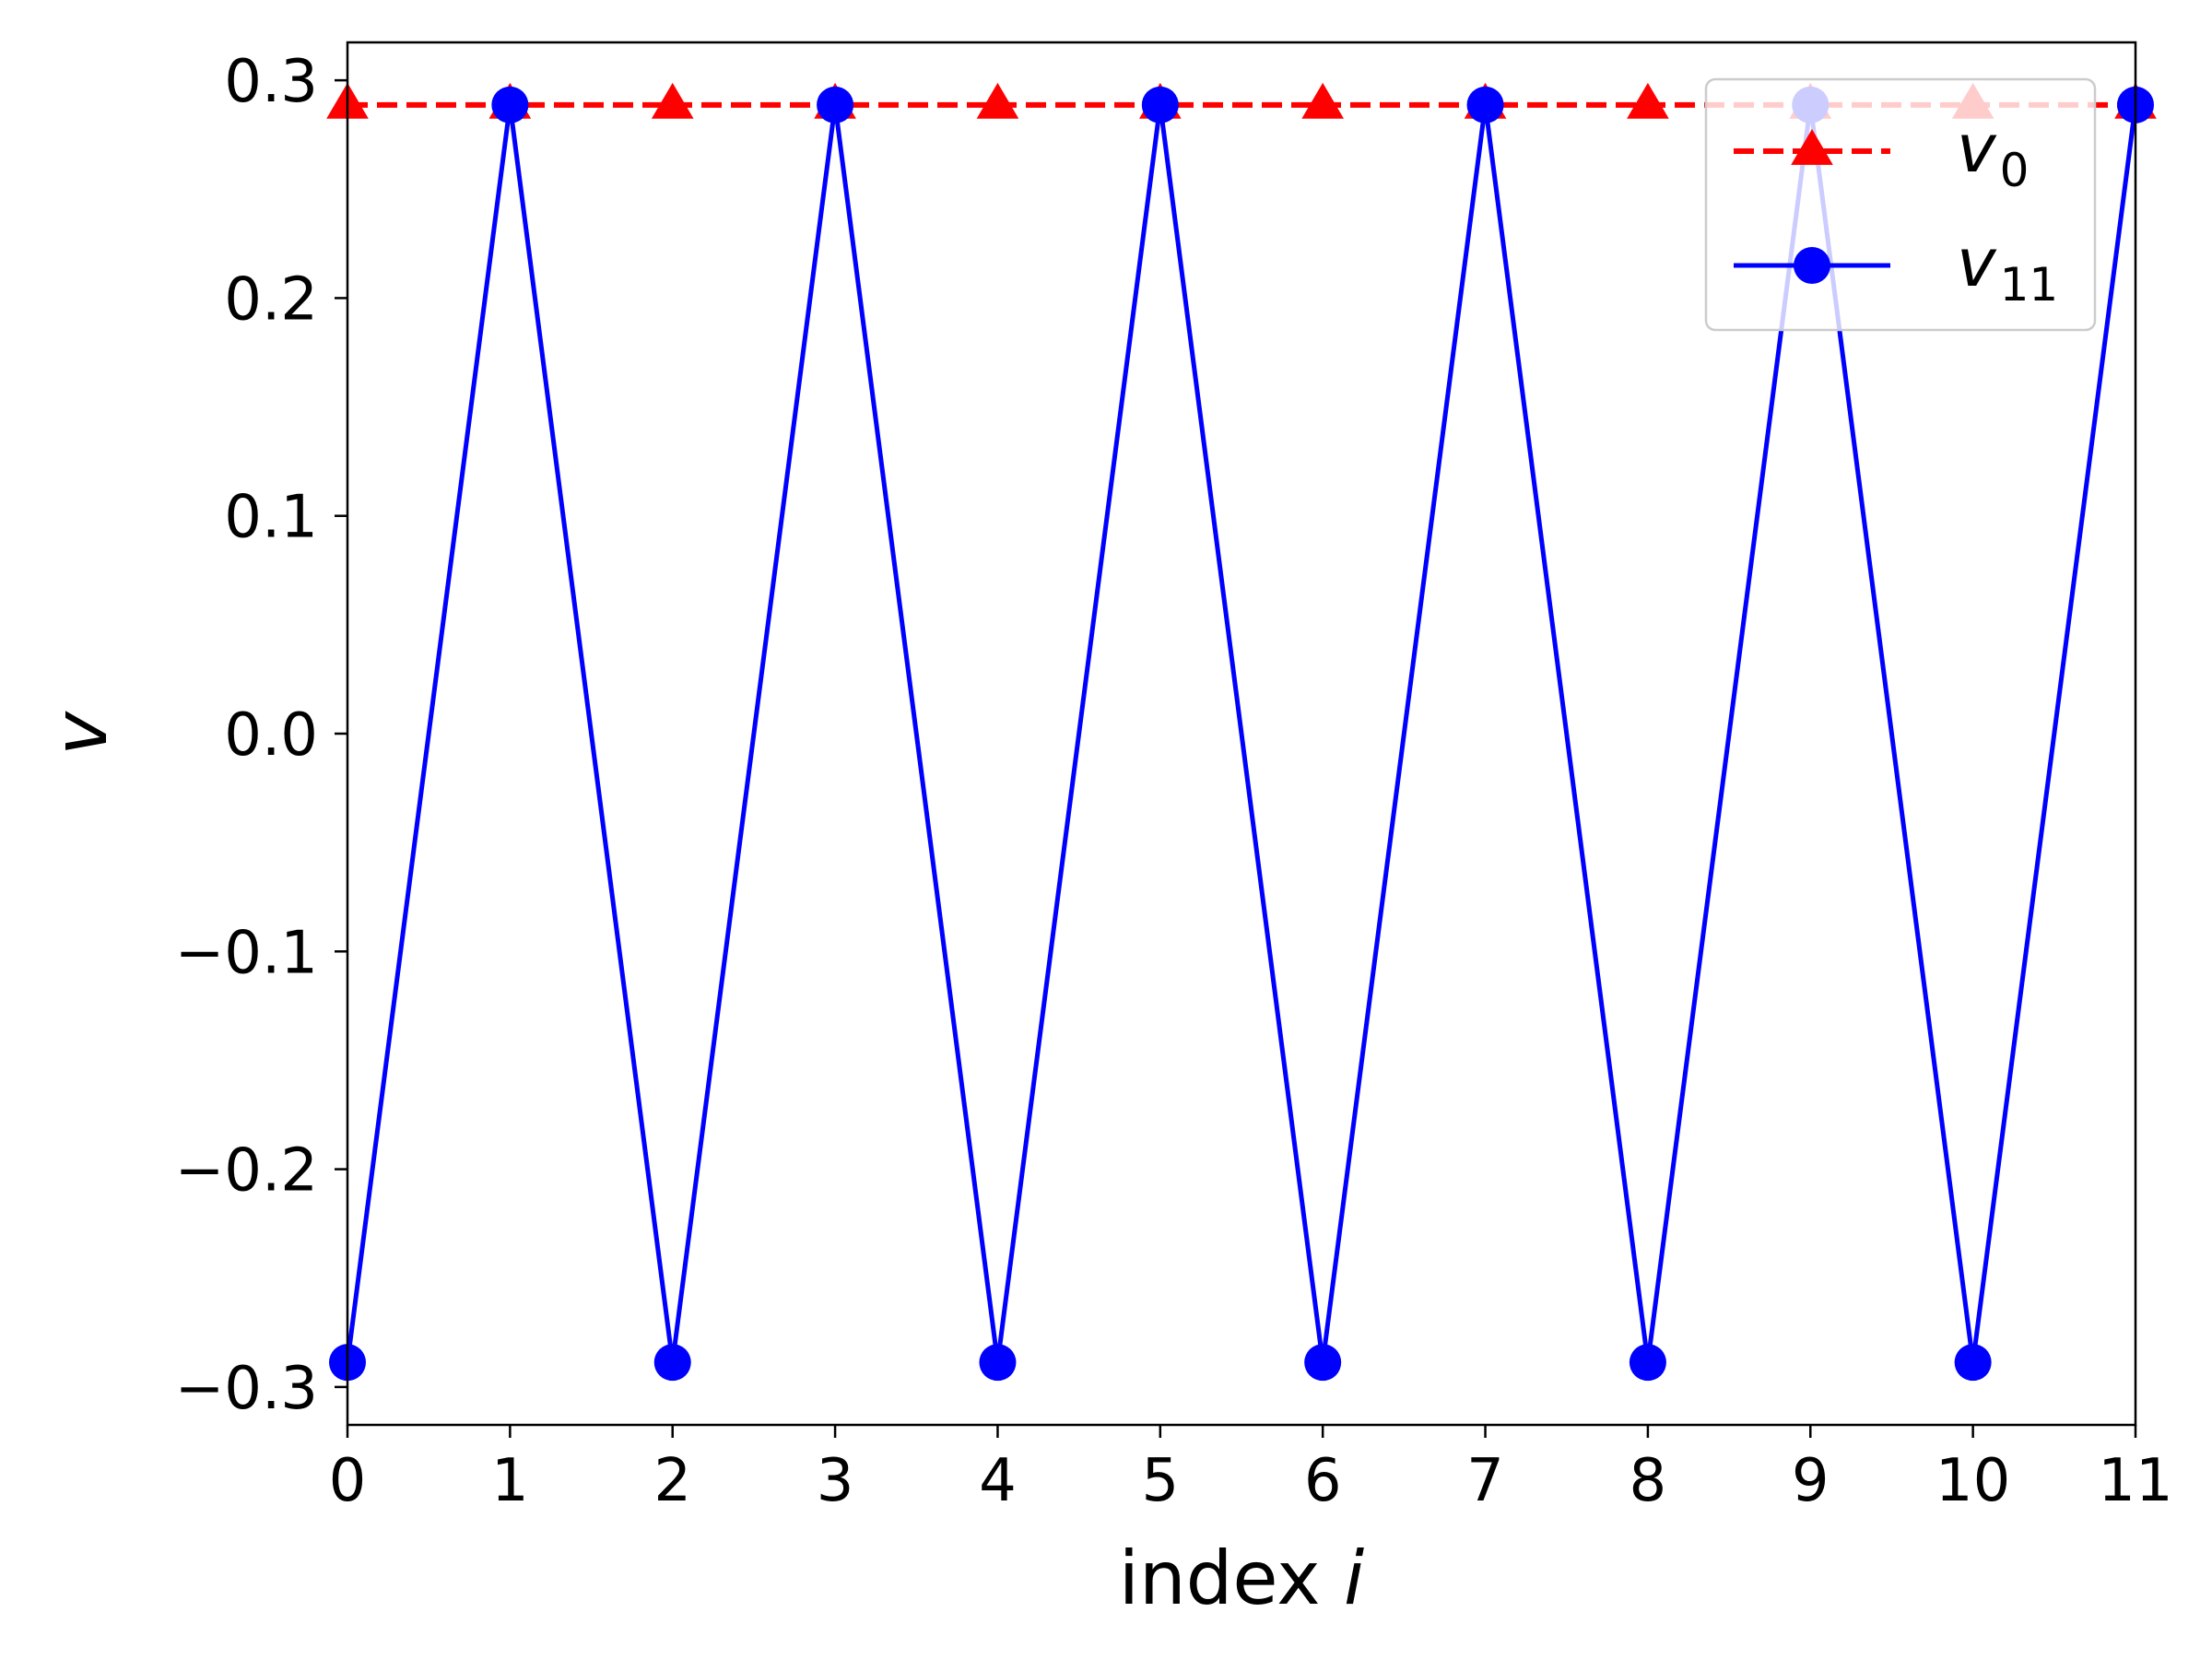 The width and height of the screenshot is (2212, 1659). Describe the element at coordinates (1811, 1481) in the screenshot. I see `x-tick-label: 9` at that location.